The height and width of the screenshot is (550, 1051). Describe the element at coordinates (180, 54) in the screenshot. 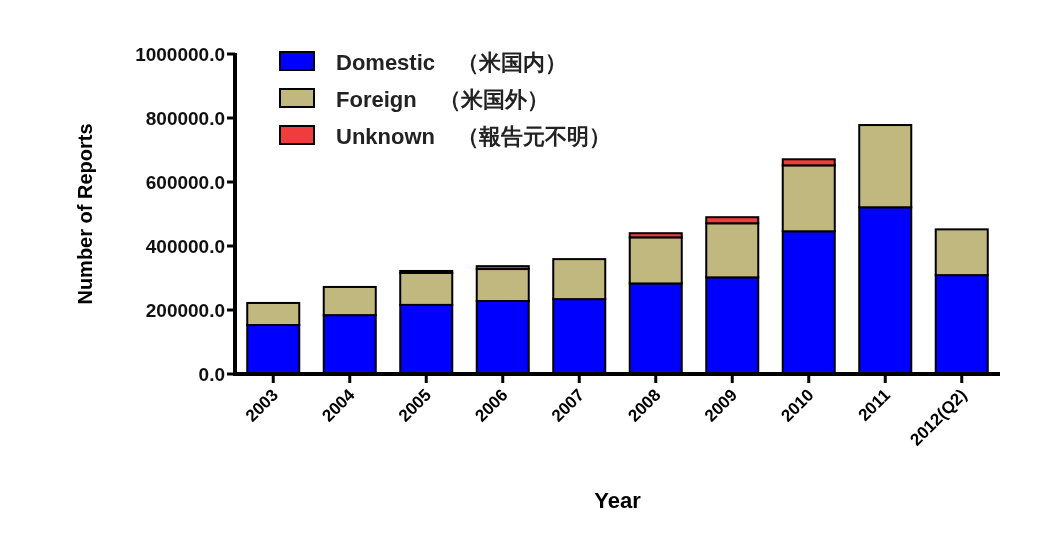

I see `y-tick-label: 1000000.0` at that location.